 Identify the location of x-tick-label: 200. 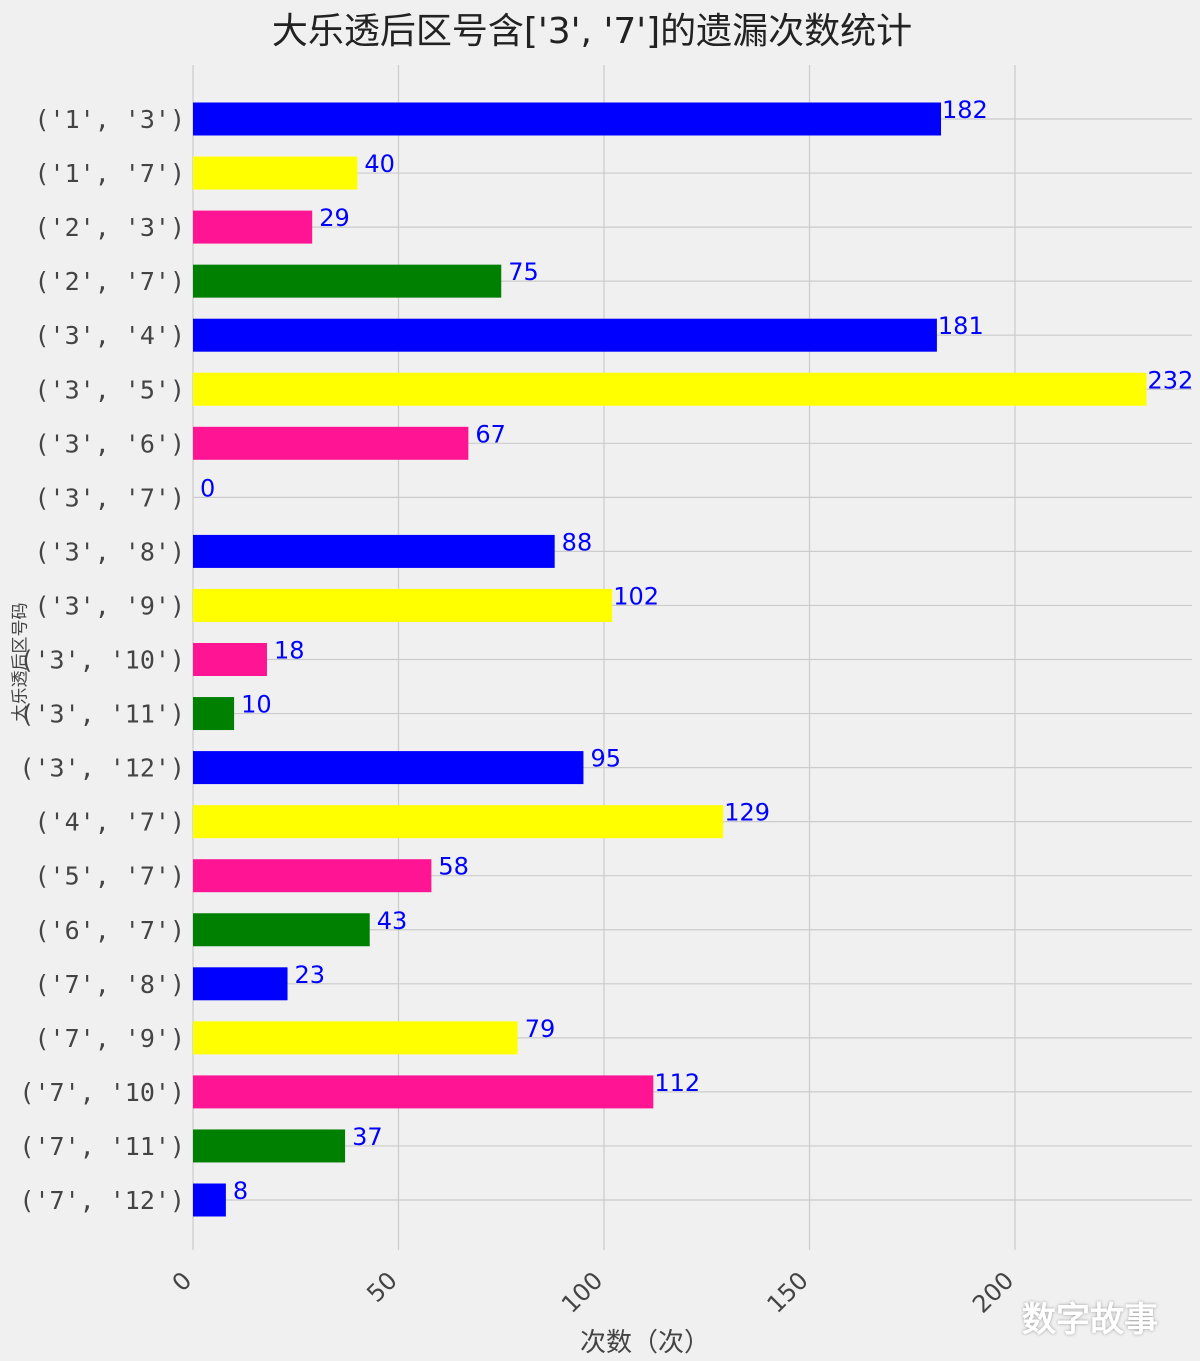
(993, 1292).